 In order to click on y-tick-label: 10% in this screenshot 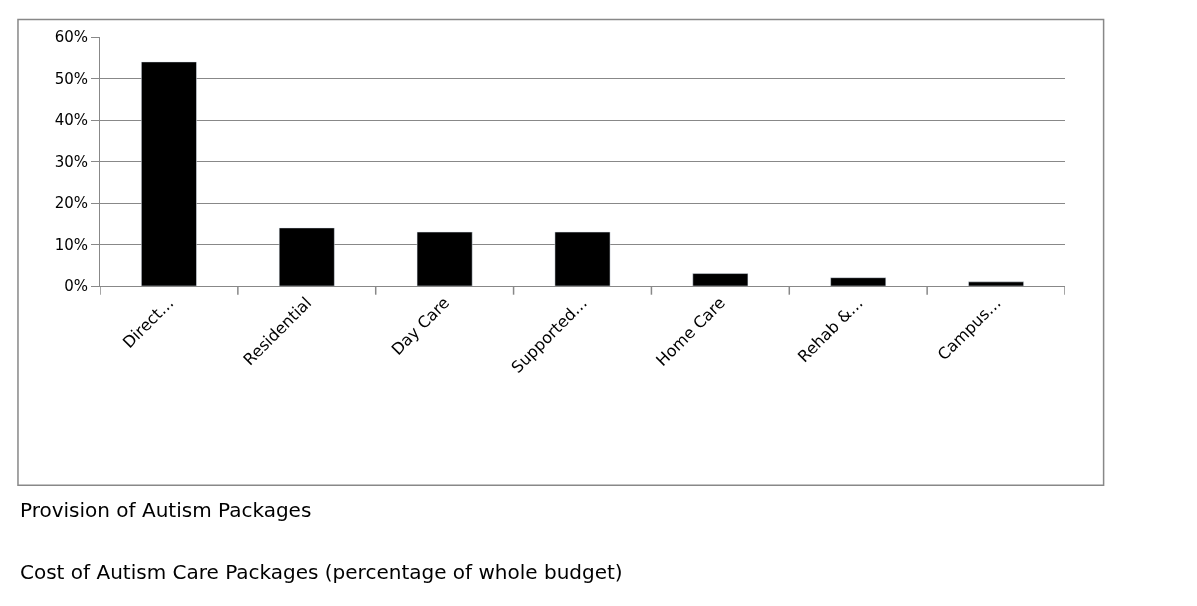, I will do `click(71, 244)`.